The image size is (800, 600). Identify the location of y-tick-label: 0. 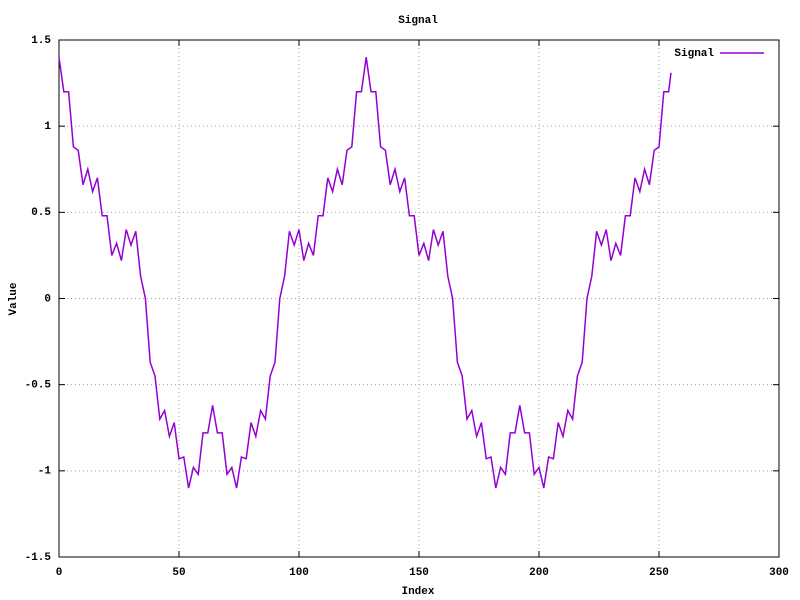
(47, 299).